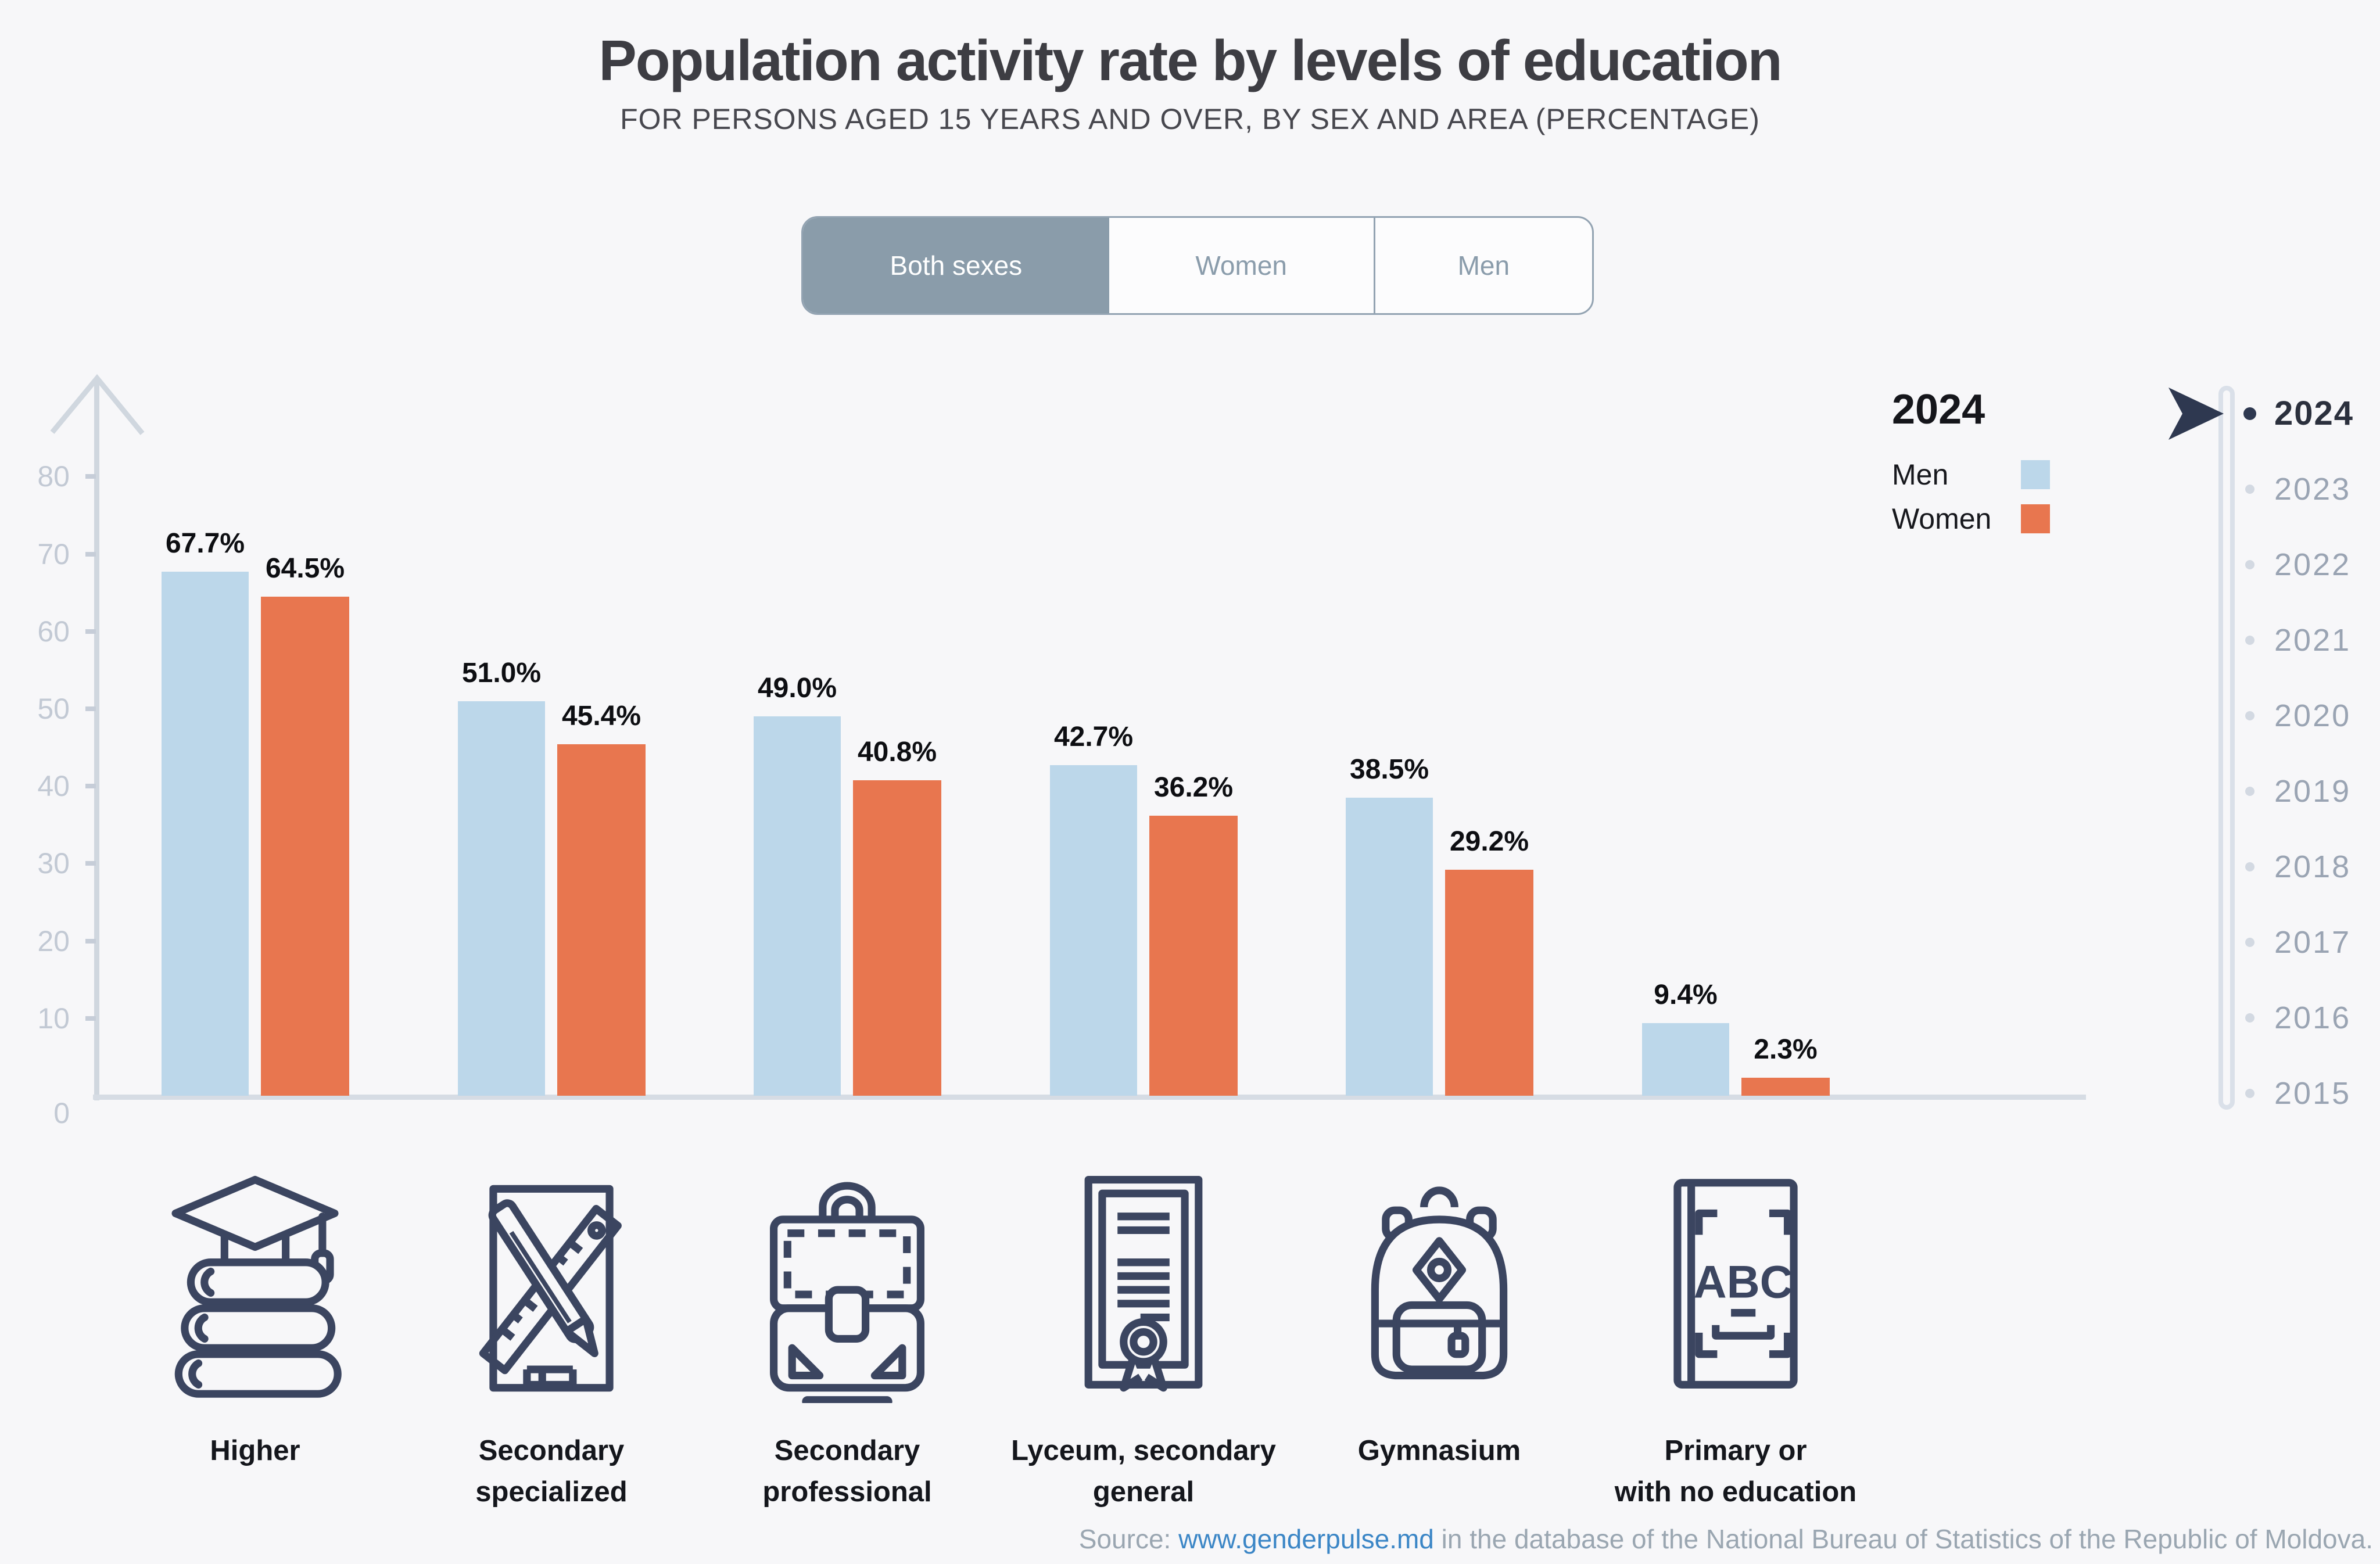 This screenshot has width=2380, height=1564. I want to click on source-prefix: Source:, so click(1128, 1539).